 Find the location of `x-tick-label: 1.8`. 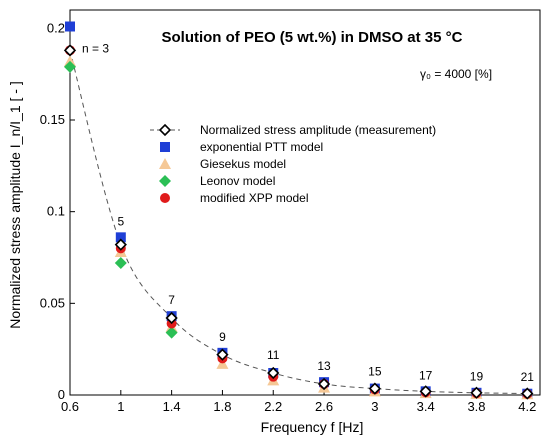

x-tick-label: 1.8 is located at coordinates (222, 406).